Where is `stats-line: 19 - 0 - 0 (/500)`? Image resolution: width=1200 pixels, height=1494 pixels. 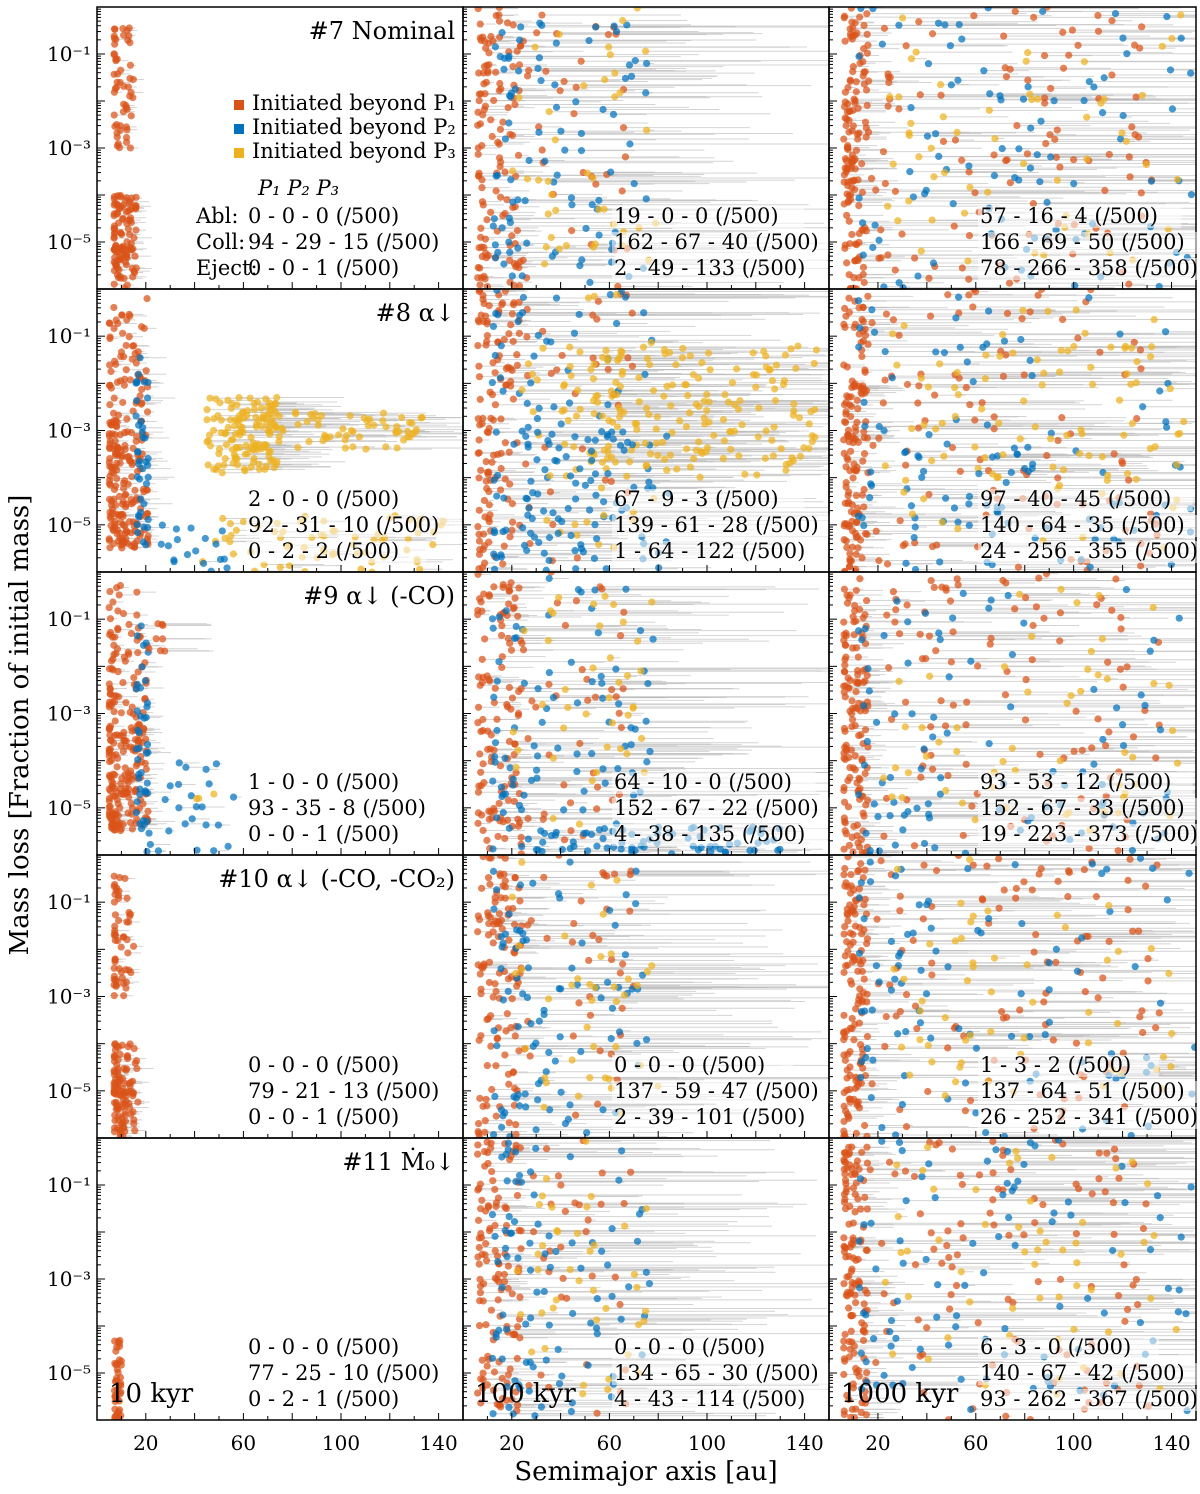
stats-line: 19 - 0 - 0 (/500) is located at coordinates (696, 216).